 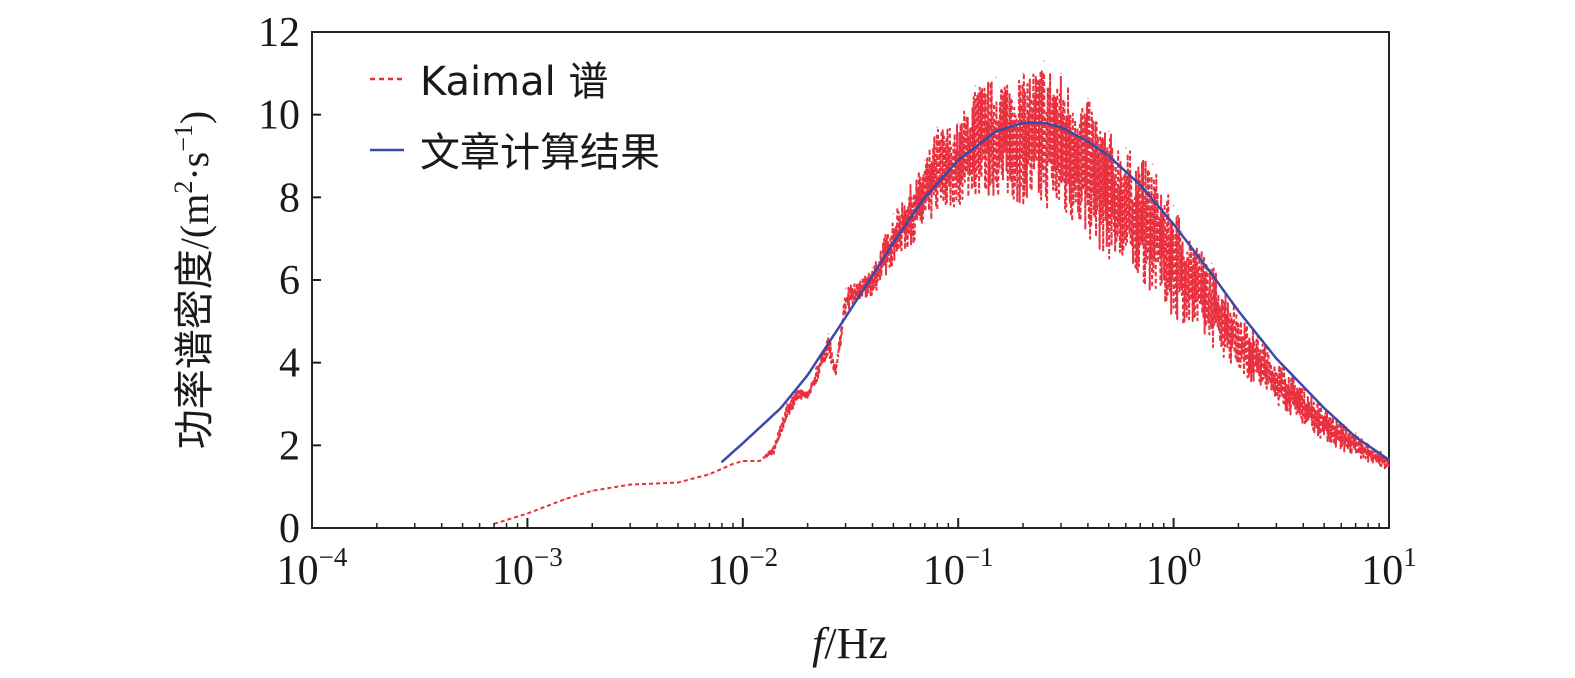 I want to click on legend-label-kaimal: Kaimal 谱, so click(x=514, y=82).